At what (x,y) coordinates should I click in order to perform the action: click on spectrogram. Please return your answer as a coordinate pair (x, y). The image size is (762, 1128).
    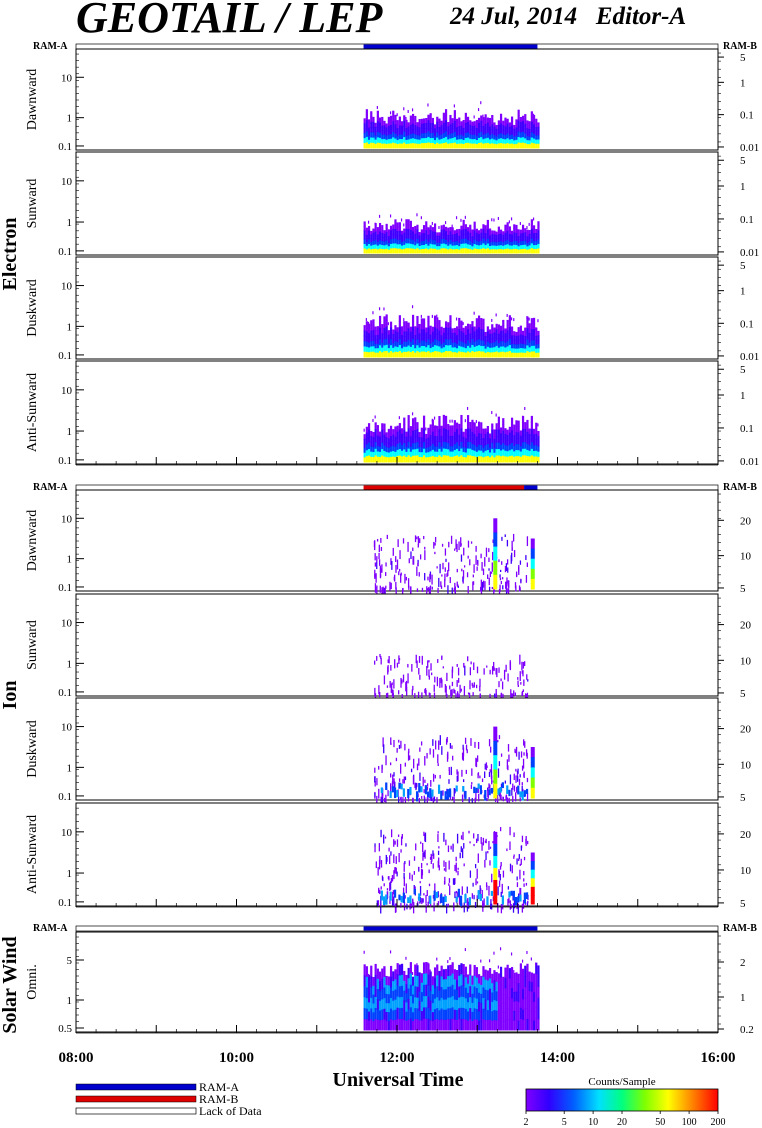
    Looking at the image, I should click on (451, 233).